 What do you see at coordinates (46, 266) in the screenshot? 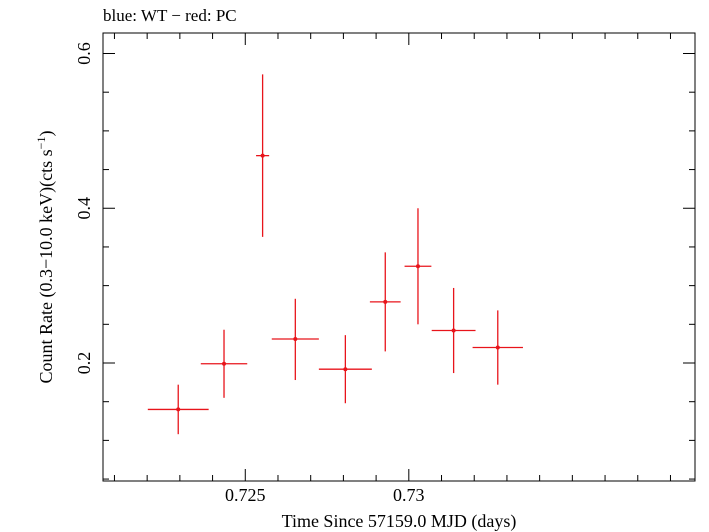
I see `y-axis-label-main: Count Rate (0.3−10.0 keV)(cts s` at bounding box center [46, 266].